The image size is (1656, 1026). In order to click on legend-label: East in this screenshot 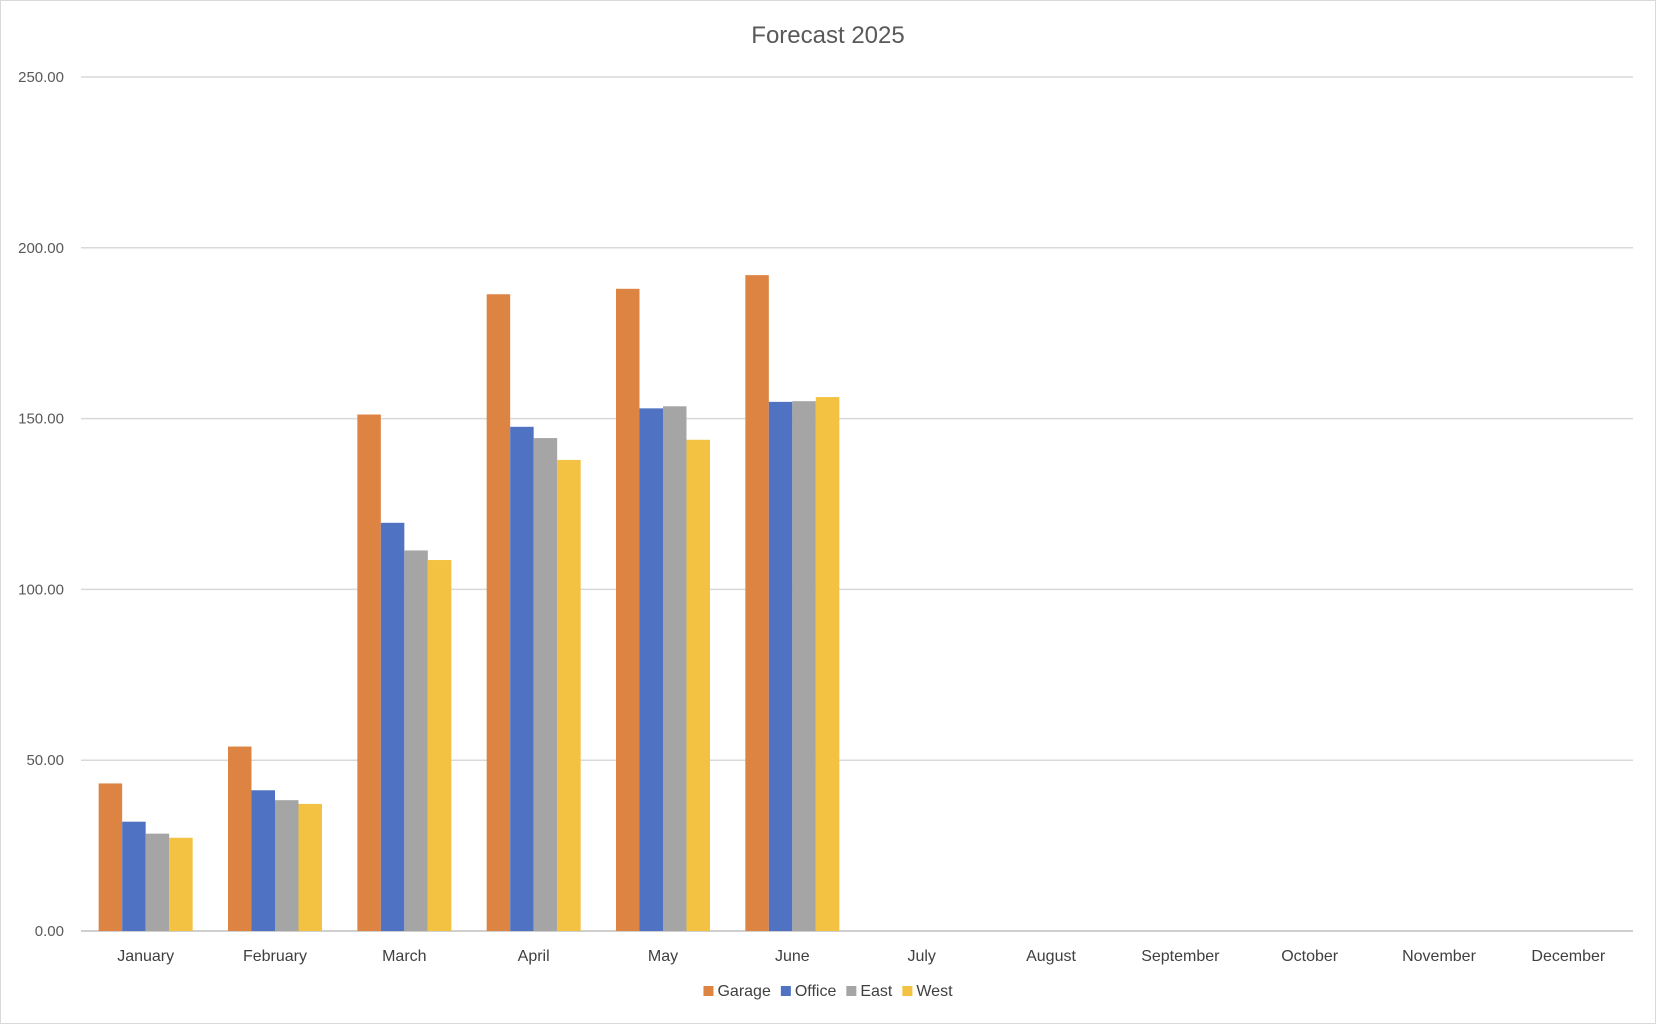, I will do `click(876, 991)`.